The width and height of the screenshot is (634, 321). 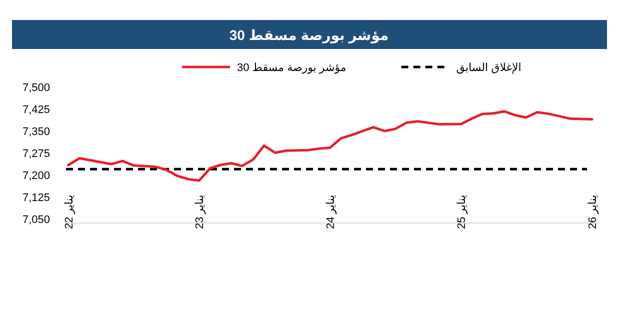 What do you see at coordinates (592, 211) in the screenshot?
I see `x-tick-label: يناير 26` at bounding box center [592, 211].